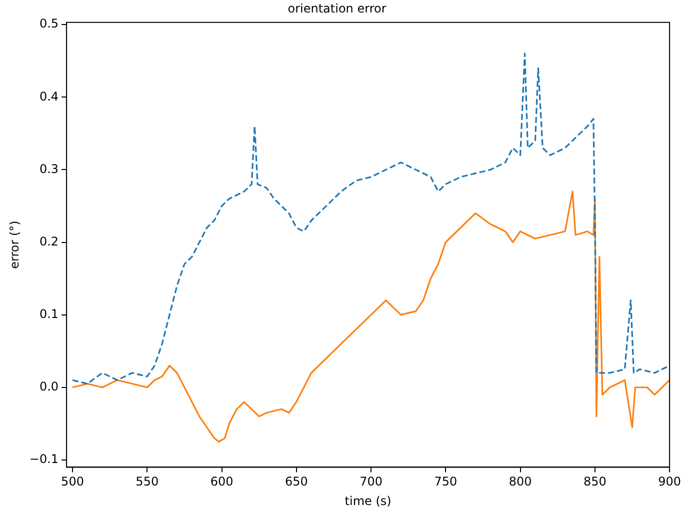 The width and height of the screenshot is (684, 513). Describe the element at coordinates (49, 96) in the screenshot. I see `y-tick-label: 0.4` at that location.